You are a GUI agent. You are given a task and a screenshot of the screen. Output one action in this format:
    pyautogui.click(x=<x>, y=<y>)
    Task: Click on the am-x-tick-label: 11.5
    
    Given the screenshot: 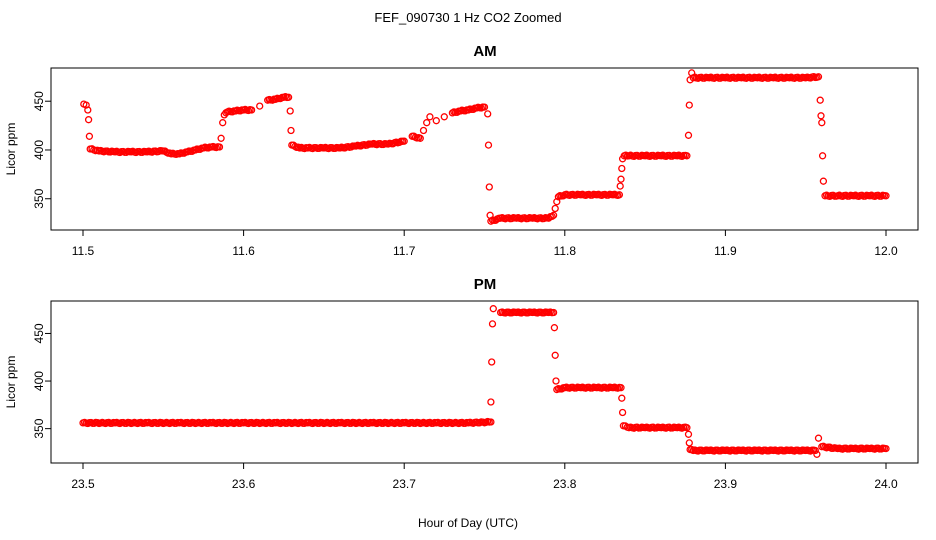 What is the action you would take?
    pyautogui.click(x=83, y=251)
    